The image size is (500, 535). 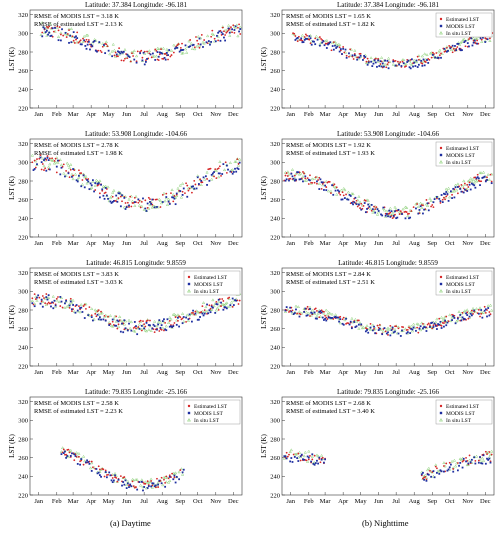 What do you see at coordinates (78, 153) in the screenshot?
I see `rmse-annotation: RMSE of estimated LST = 1.98 K` at bounding box center [78, 153].